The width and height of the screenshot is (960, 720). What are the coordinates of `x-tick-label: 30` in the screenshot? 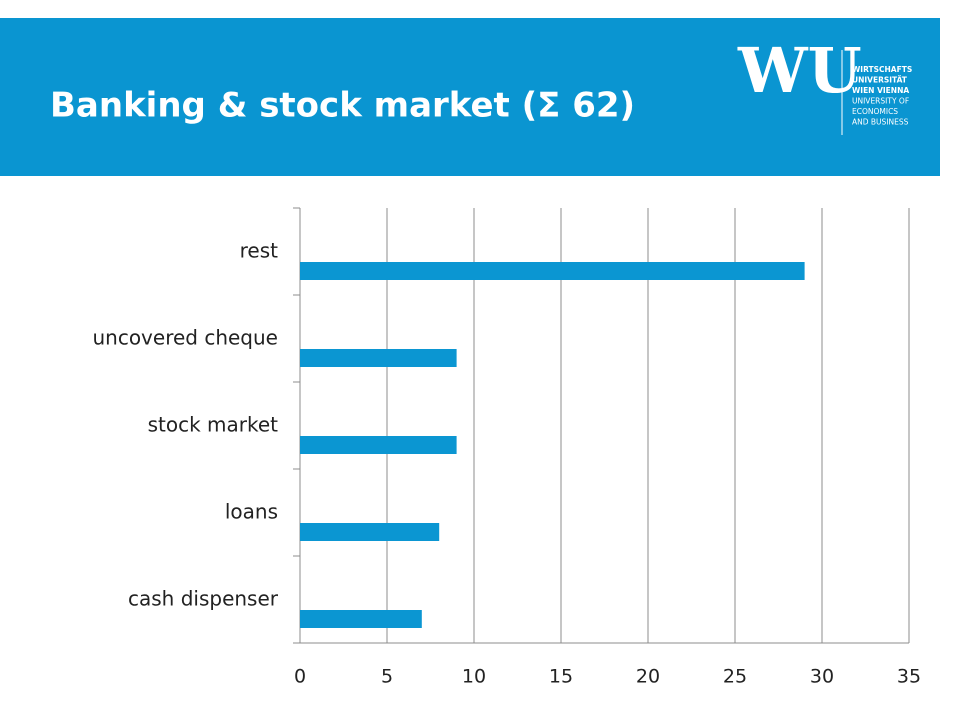 It's located at (822, 677).